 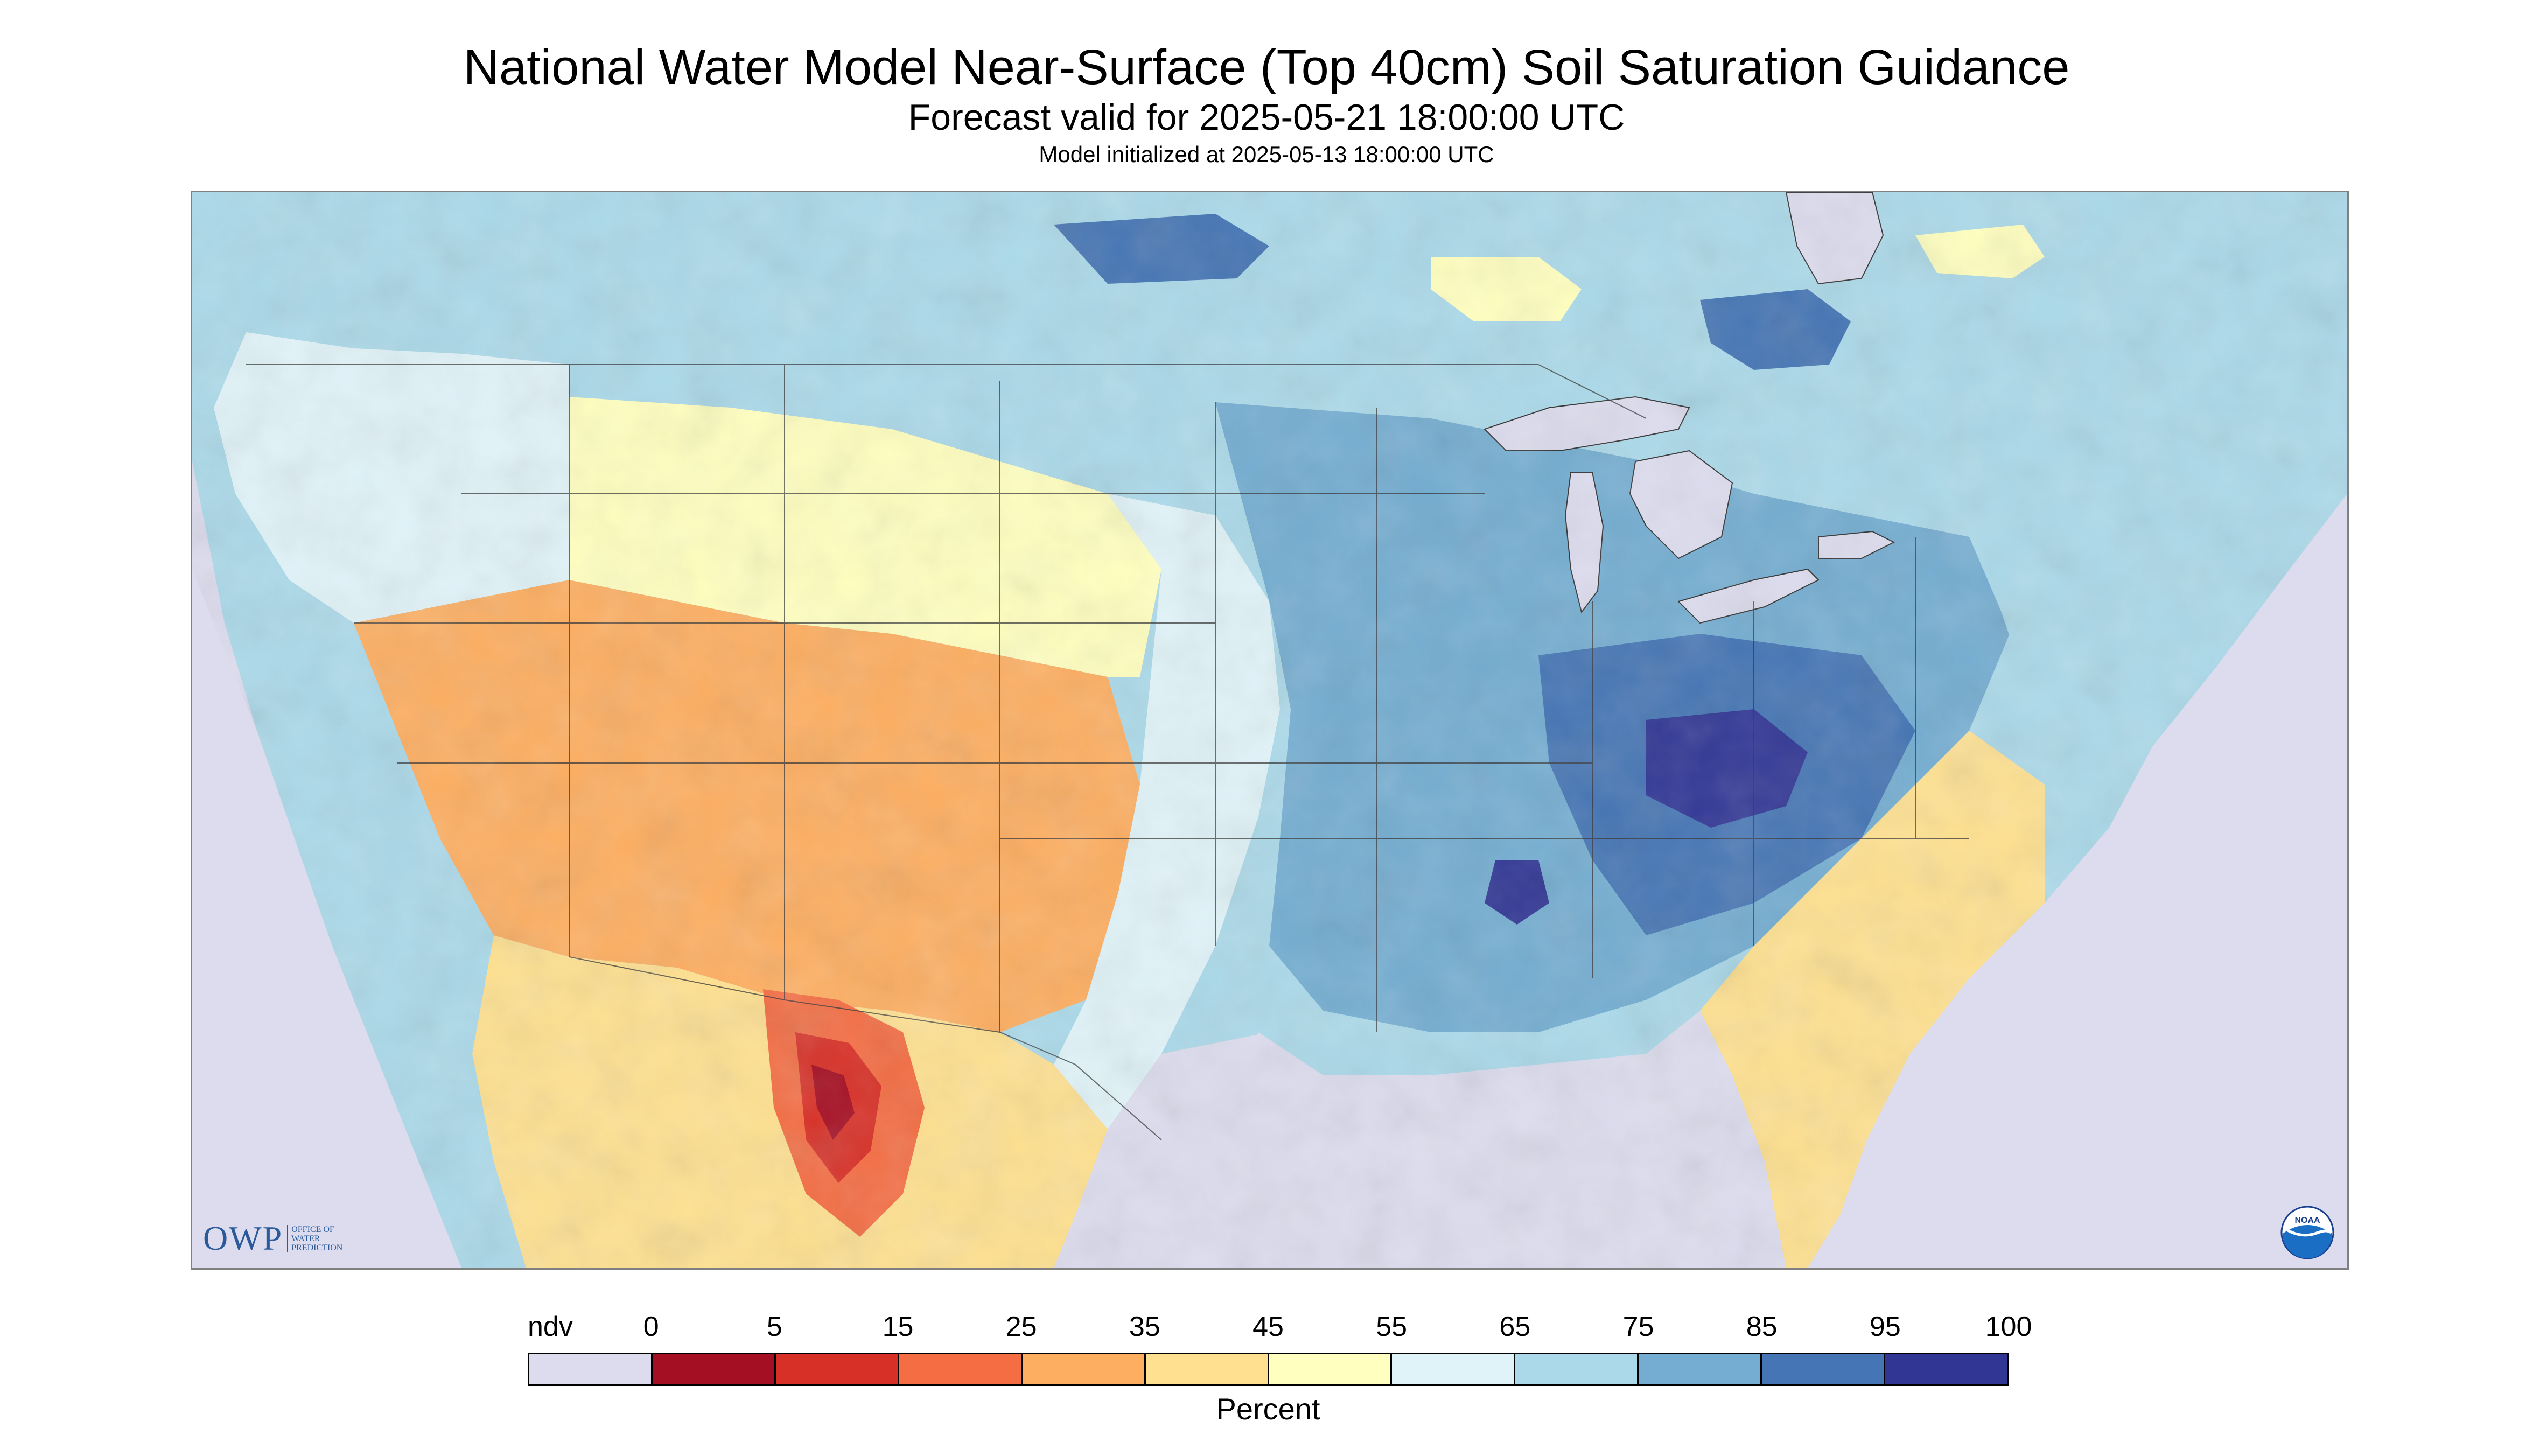 What do you see at coordinates (1507, 289) in the screenshot?
I see `region-manitoba-yellow` at bounding box center [1507, 289].